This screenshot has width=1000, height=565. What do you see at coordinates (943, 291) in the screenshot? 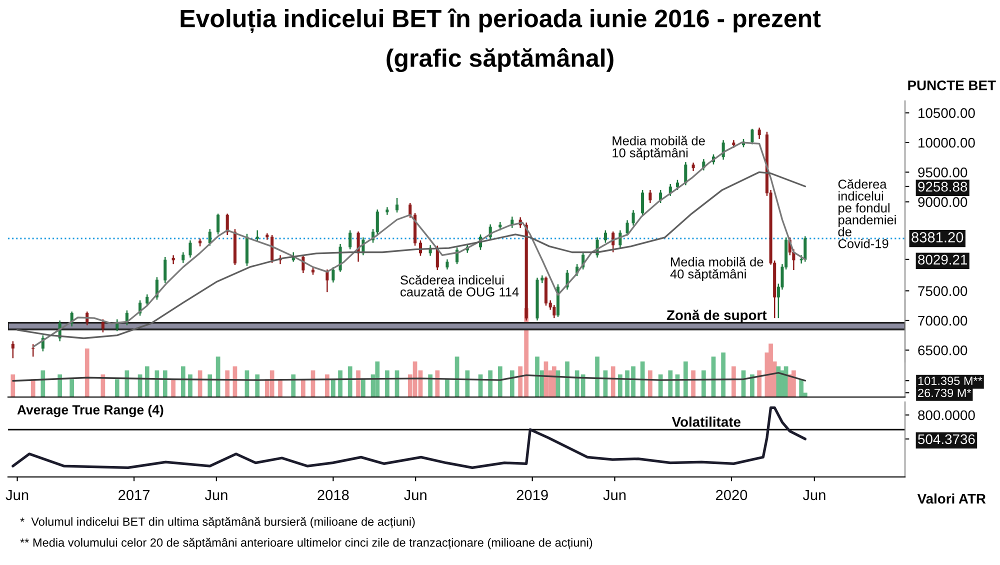
I see `y-tick-label: 7500.00` at bounding box center [943, 291].